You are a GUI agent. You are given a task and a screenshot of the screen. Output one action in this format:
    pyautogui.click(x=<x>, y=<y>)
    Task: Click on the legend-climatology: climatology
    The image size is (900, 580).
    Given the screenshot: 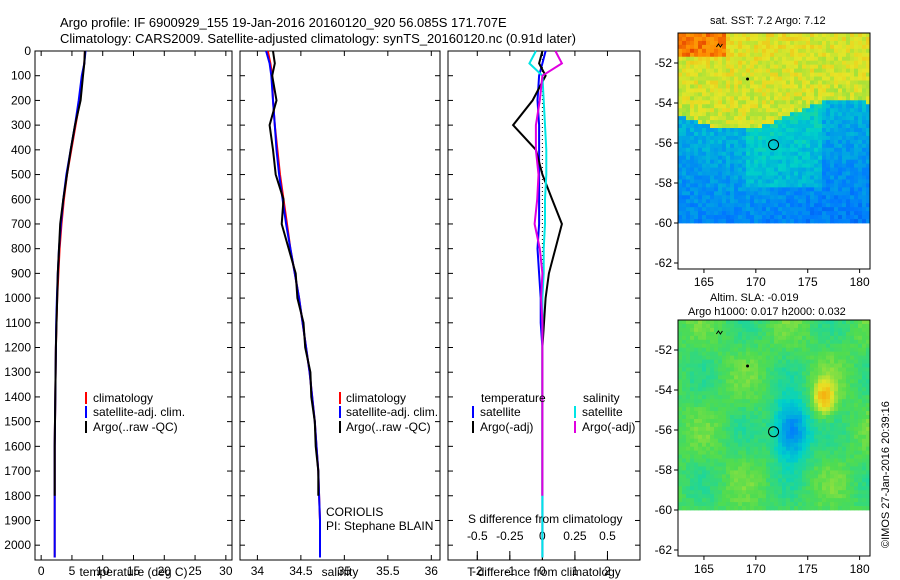 What is the action you would take?
    pyautogui.click(x=123, y=398)
    